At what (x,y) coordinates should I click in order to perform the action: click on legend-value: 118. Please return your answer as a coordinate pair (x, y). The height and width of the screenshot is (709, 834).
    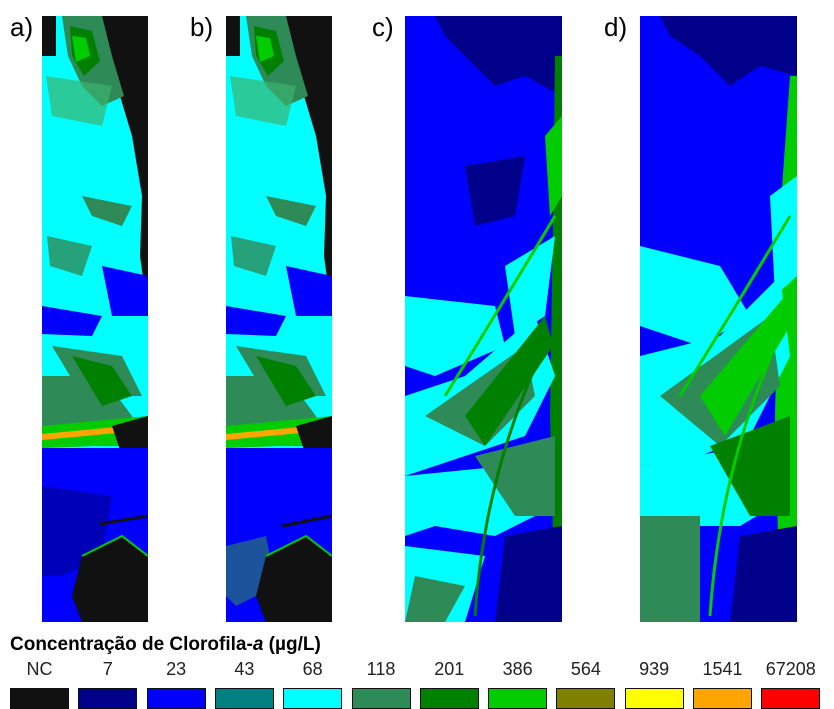
    Looking at the image, I should click on (381, 669).